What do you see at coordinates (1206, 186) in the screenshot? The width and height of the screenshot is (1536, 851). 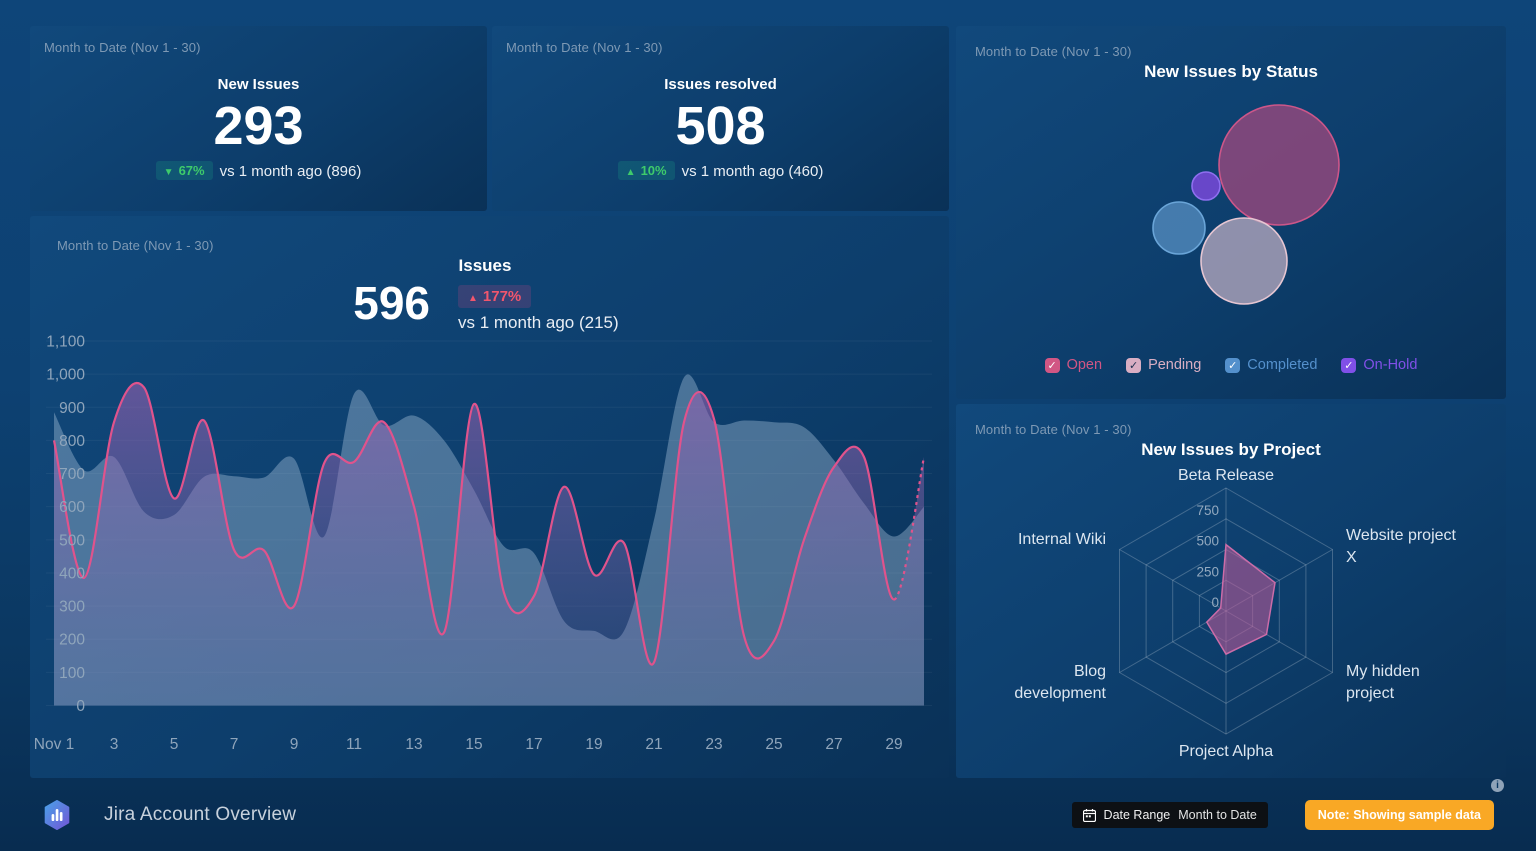 I see `bubble-on-hold` at bounding box center [1206, 186].